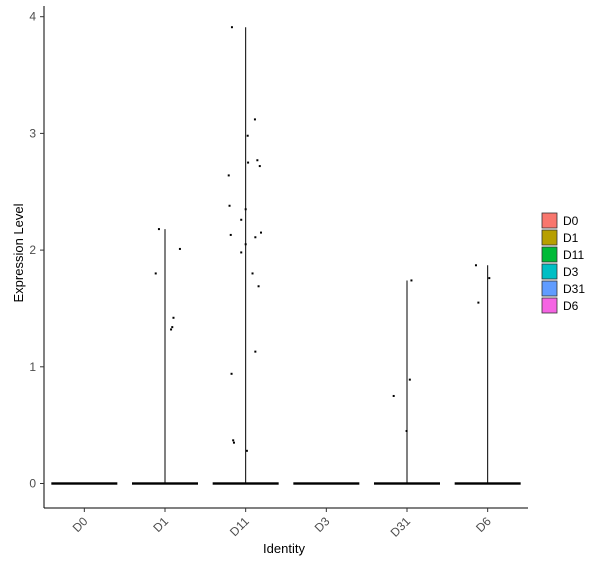  I want to click on legend-label: D31, so click(574, 289).